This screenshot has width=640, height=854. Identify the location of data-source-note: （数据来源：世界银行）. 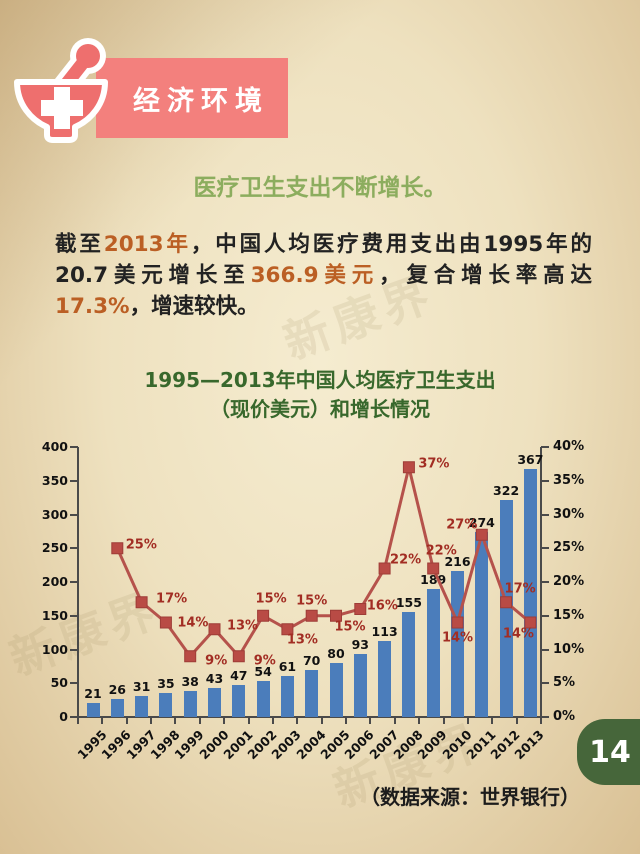
(470, 797).